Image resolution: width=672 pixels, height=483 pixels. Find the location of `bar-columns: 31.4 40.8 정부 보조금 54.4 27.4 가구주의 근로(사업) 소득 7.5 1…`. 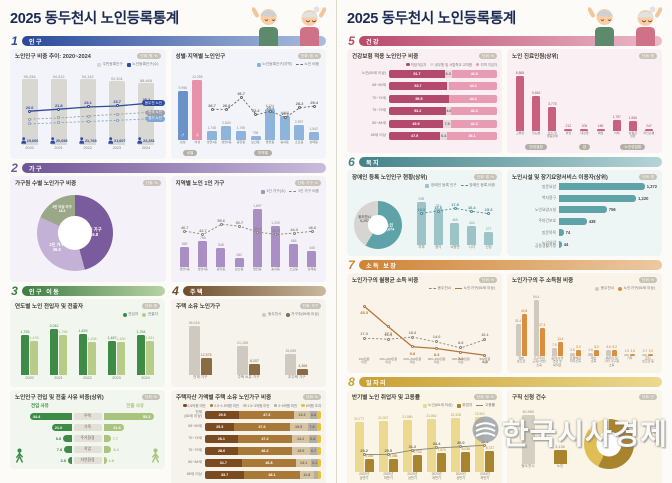

bar-columns: 31.4 40.8 정부 보조금 54.4 27.4 가구주의 근로(사업) 소득 7.5 1… is located at coordinates (584, 328).